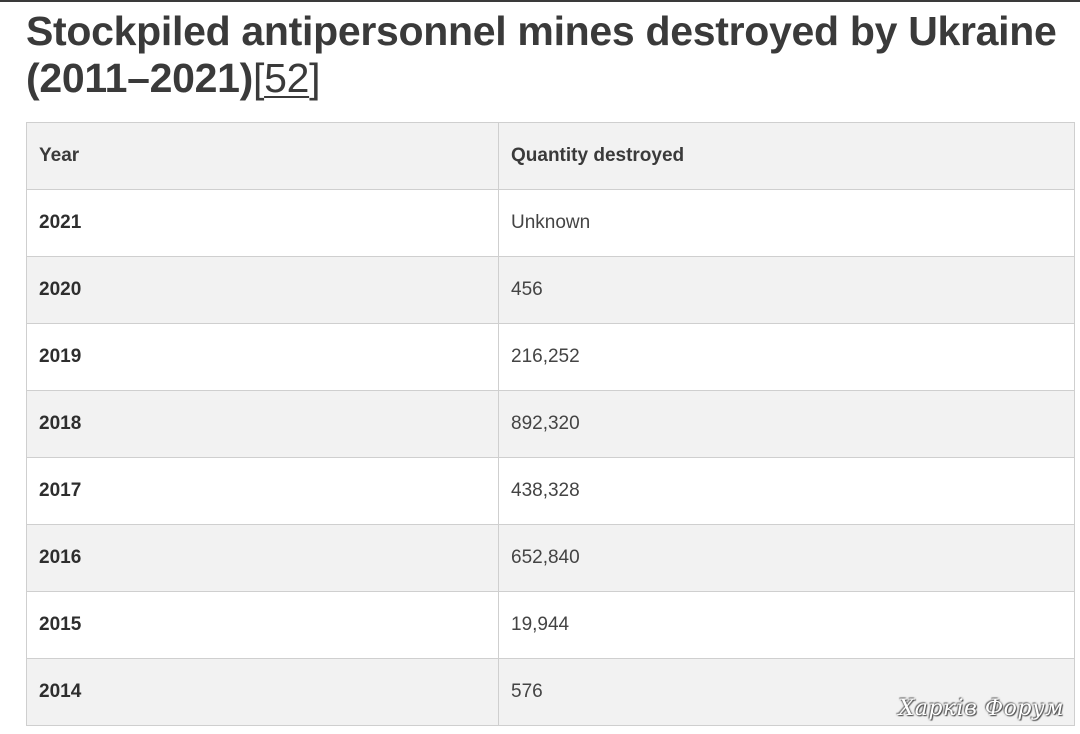 This screenshot has height=734, width=1080. Describe the element at coordinates (262, 156) in the screenshot. I see `column-header-year: Year` at that location.